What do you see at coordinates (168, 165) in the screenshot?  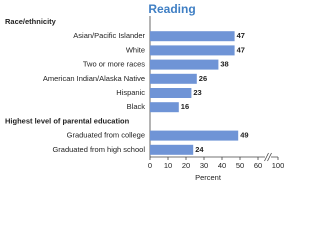 I see `x-tick-label: 10` at bounding box center [168, 165].